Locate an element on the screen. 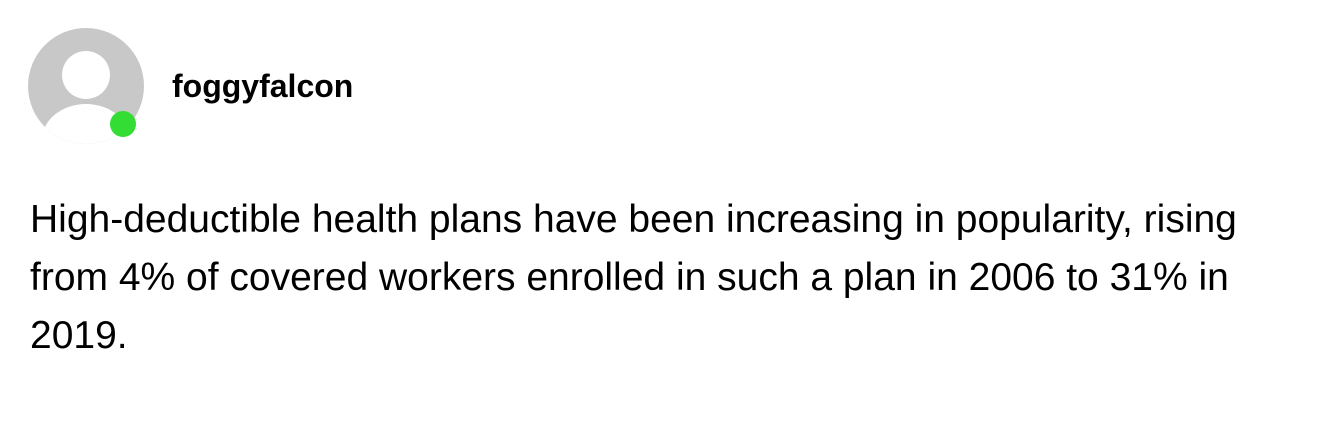 The width and height of the screenshot is (1344, 442). avatar is located at coordinates (86, 86).